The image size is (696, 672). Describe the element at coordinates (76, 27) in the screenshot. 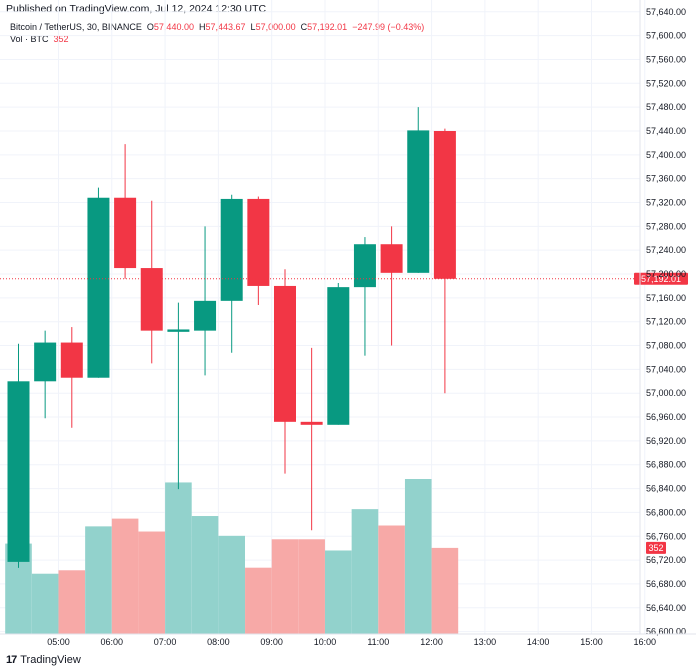

I see `symbol-label: Bitcoin / TetherUS, 30, BINANCE` at that location.